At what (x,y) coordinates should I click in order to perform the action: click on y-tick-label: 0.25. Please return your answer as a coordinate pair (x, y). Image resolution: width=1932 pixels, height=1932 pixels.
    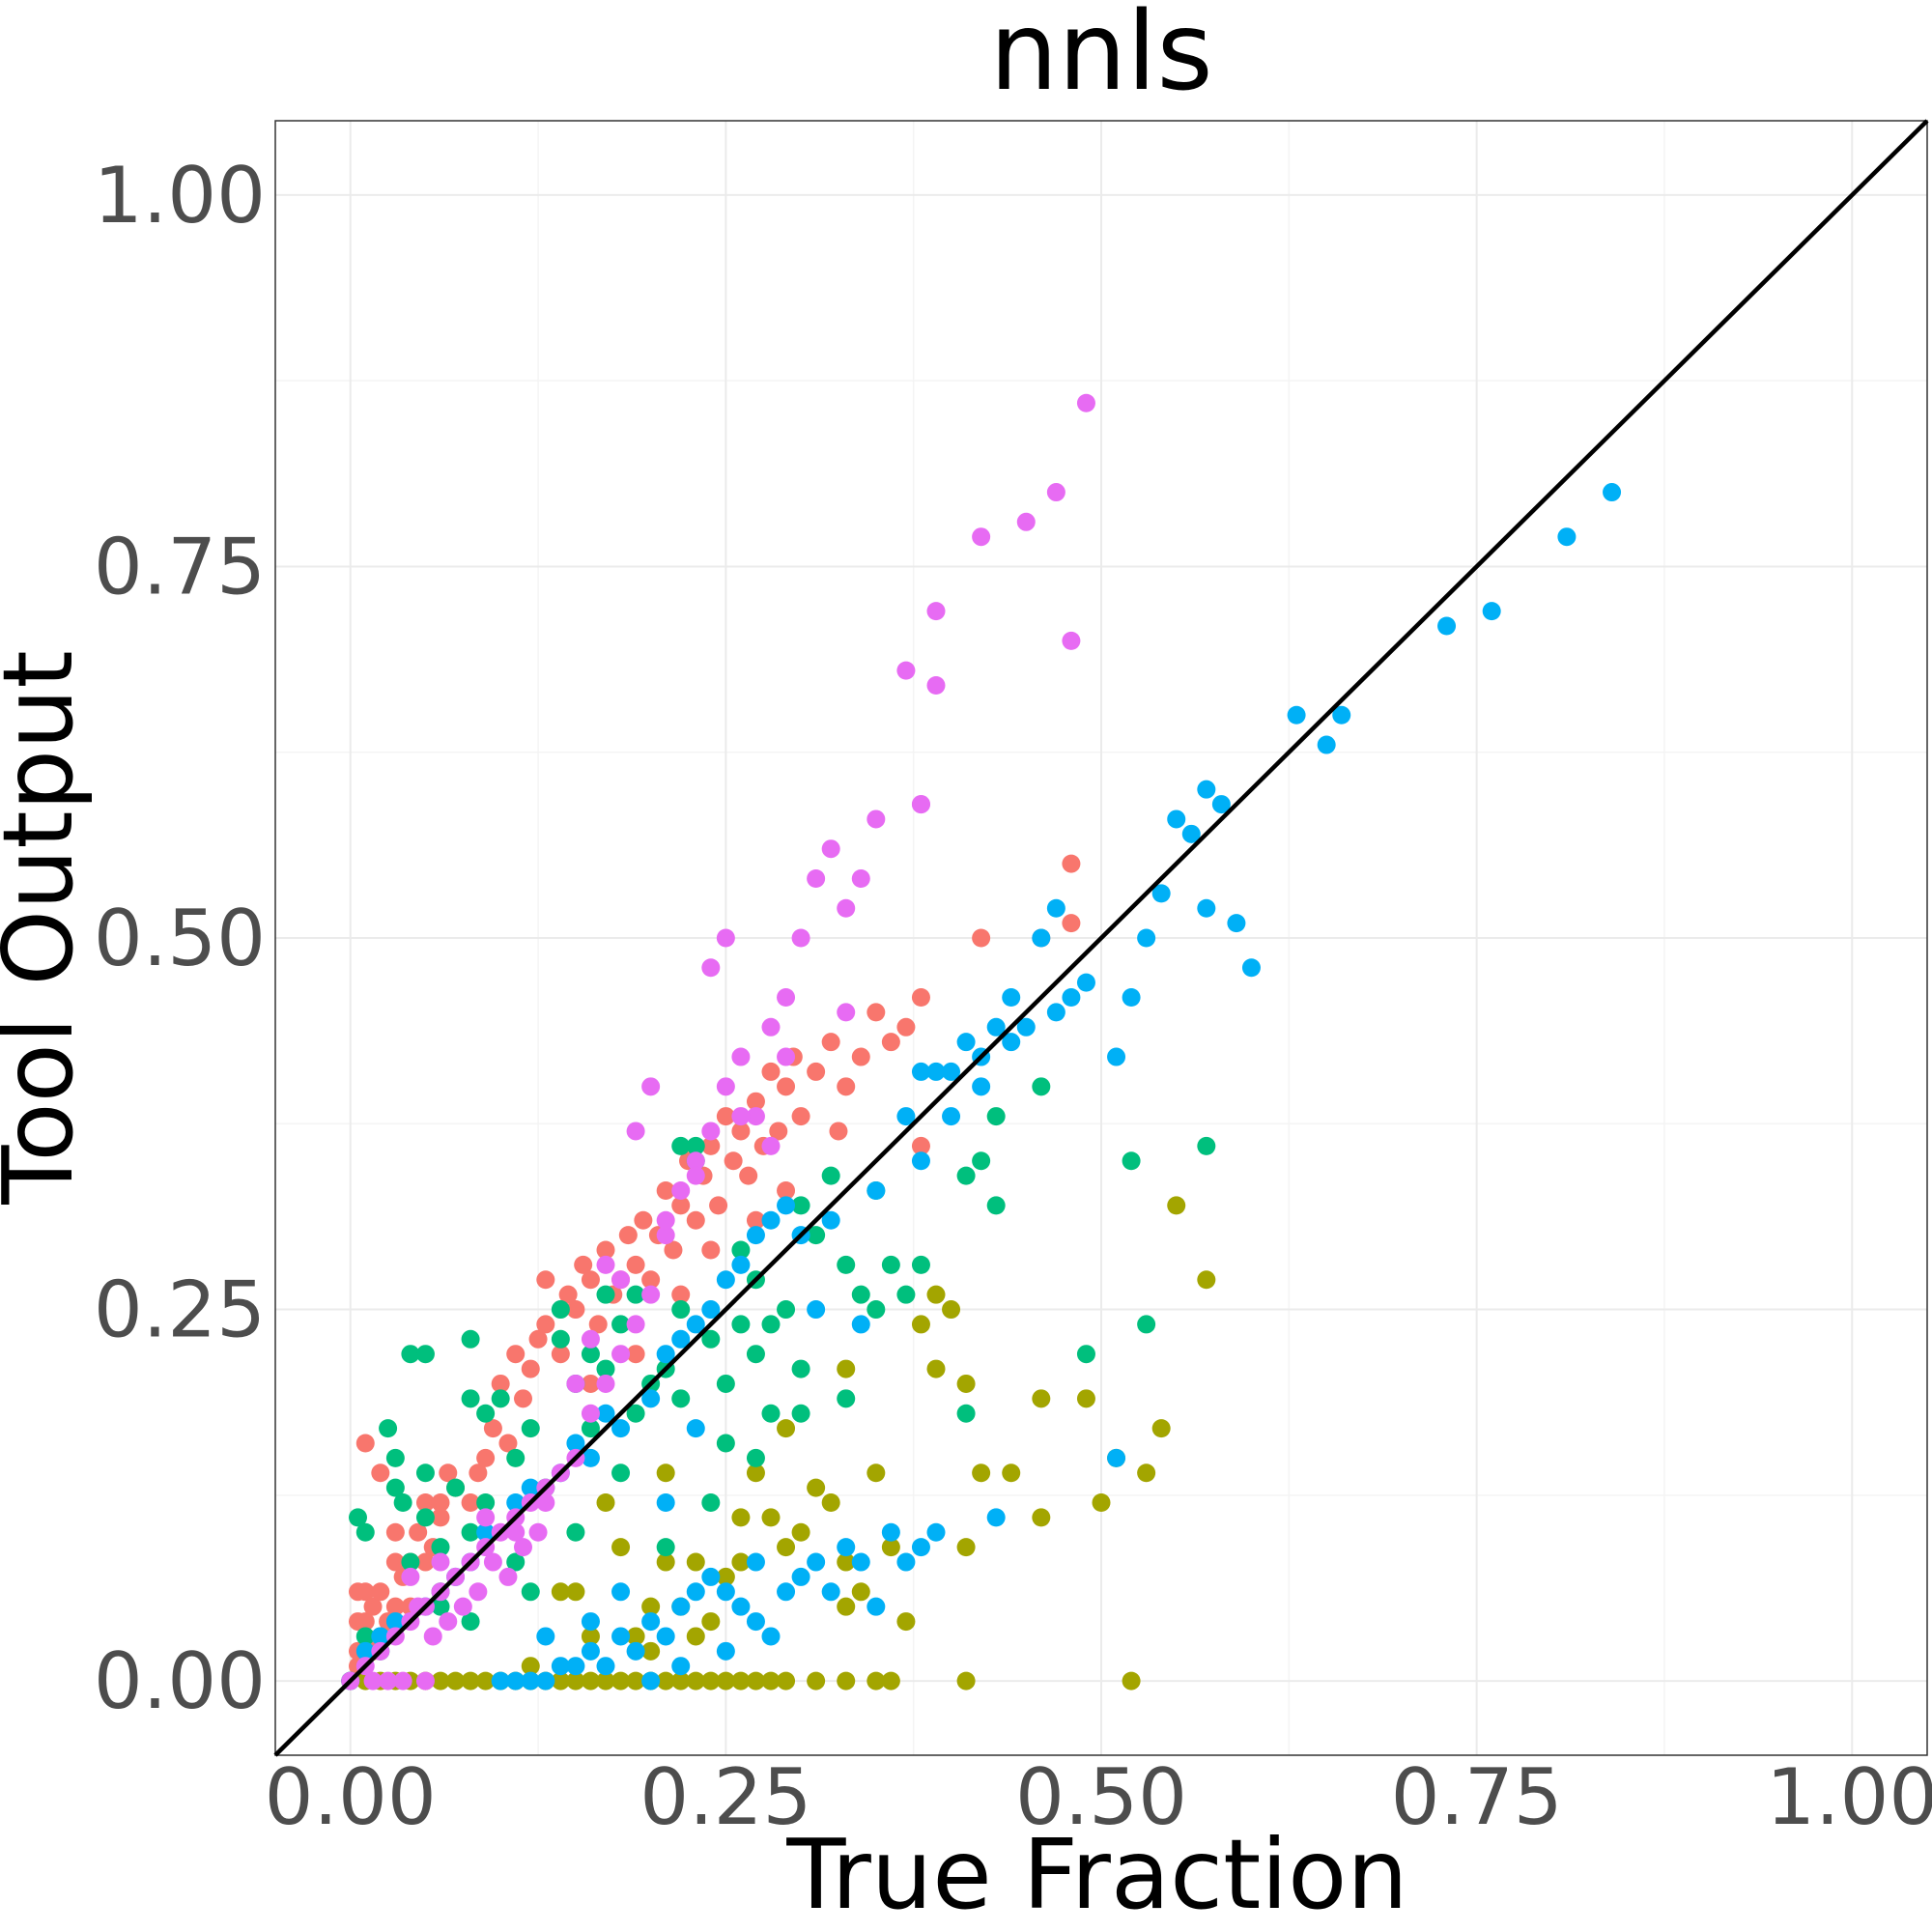
    Looking at the image, I should click on (180, 1310).